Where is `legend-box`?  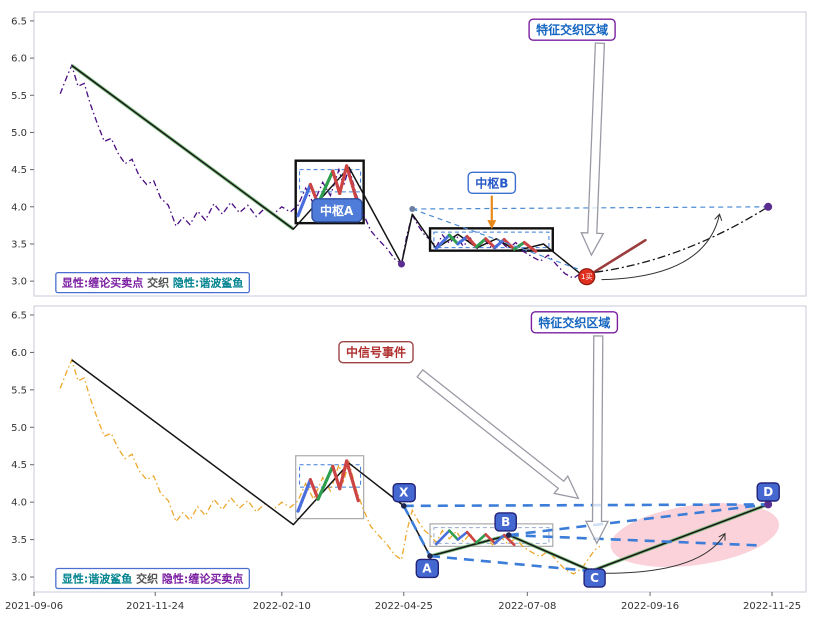 legend-box is located at coordinates (152, 282).